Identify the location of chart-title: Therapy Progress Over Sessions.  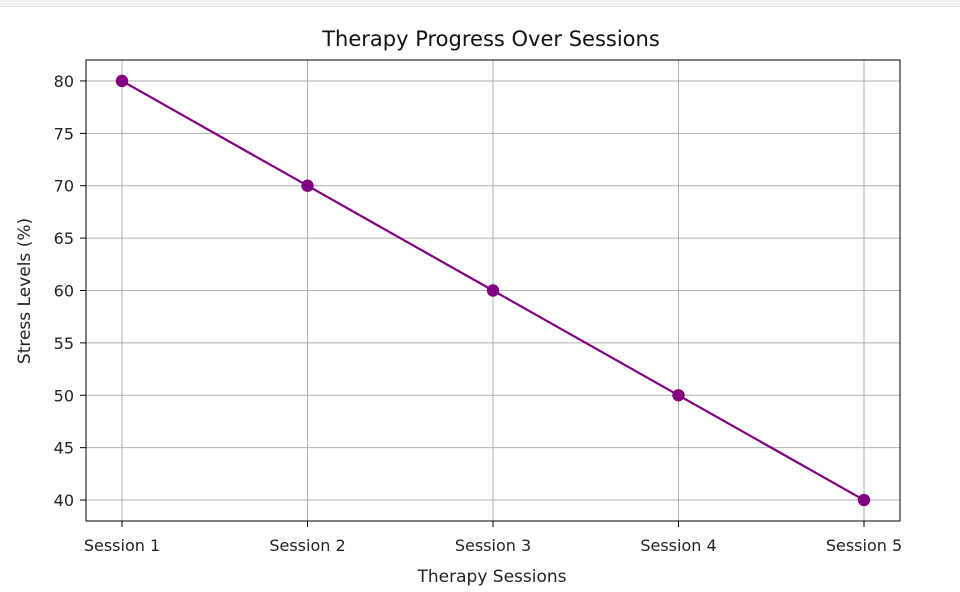
(490, 39).